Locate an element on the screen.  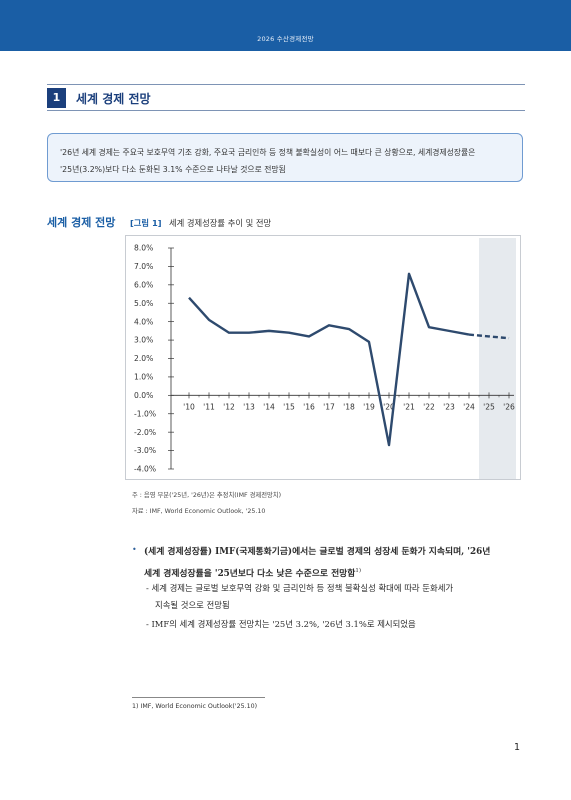
bullet-line-2-text: 세계 경제성장률을 '25년보다 다소 낮은 수준으로 전망함 is located at coordinates (250, 573).